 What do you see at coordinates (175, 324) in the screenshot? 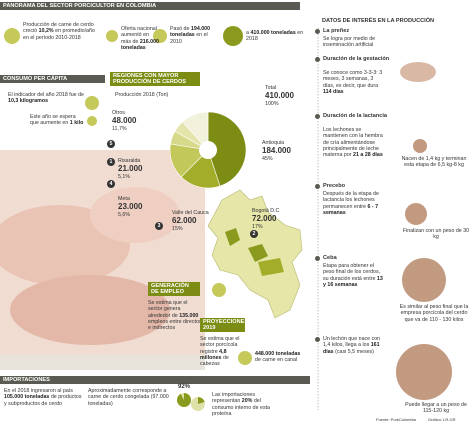
I see `text: empleos entre directos e indirectos` at bounding box center [175, 324].